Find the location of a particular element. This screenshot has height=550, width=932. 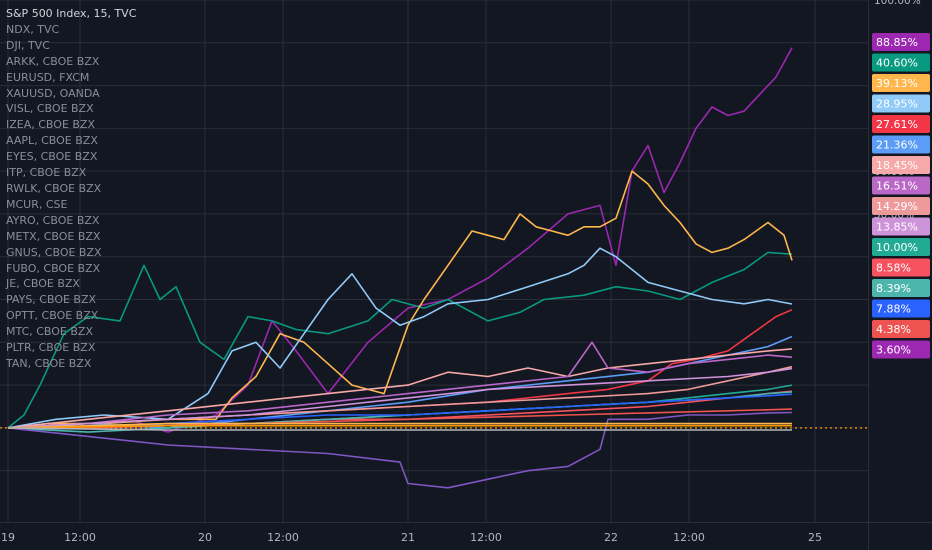

legend-item: TAN, CBOE BZX is located at coordinates (49, 363).